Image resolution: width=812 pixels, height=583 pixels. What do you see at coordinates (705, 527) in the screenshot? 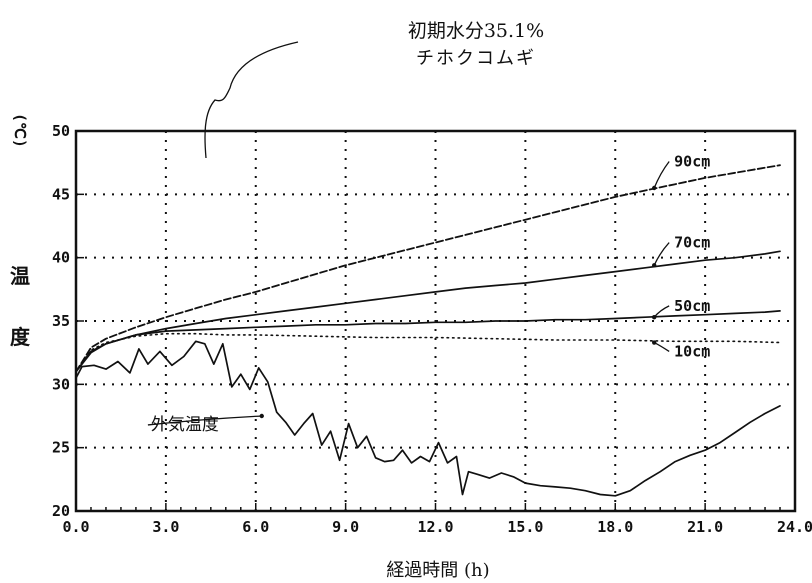
I see `x-tick-label: 21.0` at bounding box center [705, 527].